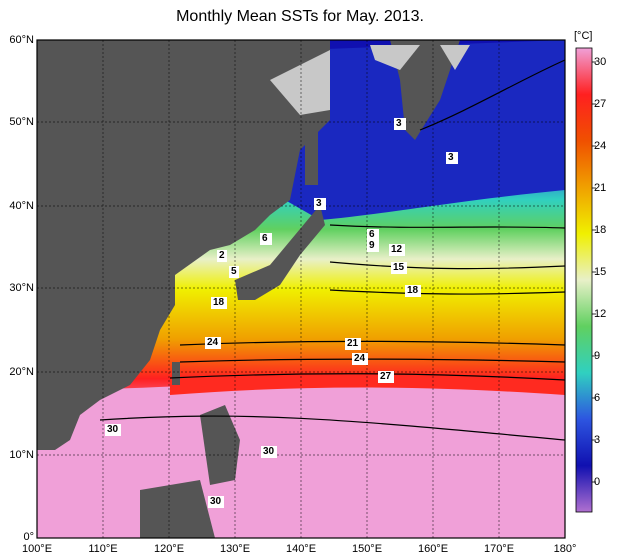 The width and height of the screenshot is (620, 560). Describe the element at coordinates (425, 90) in the screenshot. I see `kamchatka-landmass` at that location.